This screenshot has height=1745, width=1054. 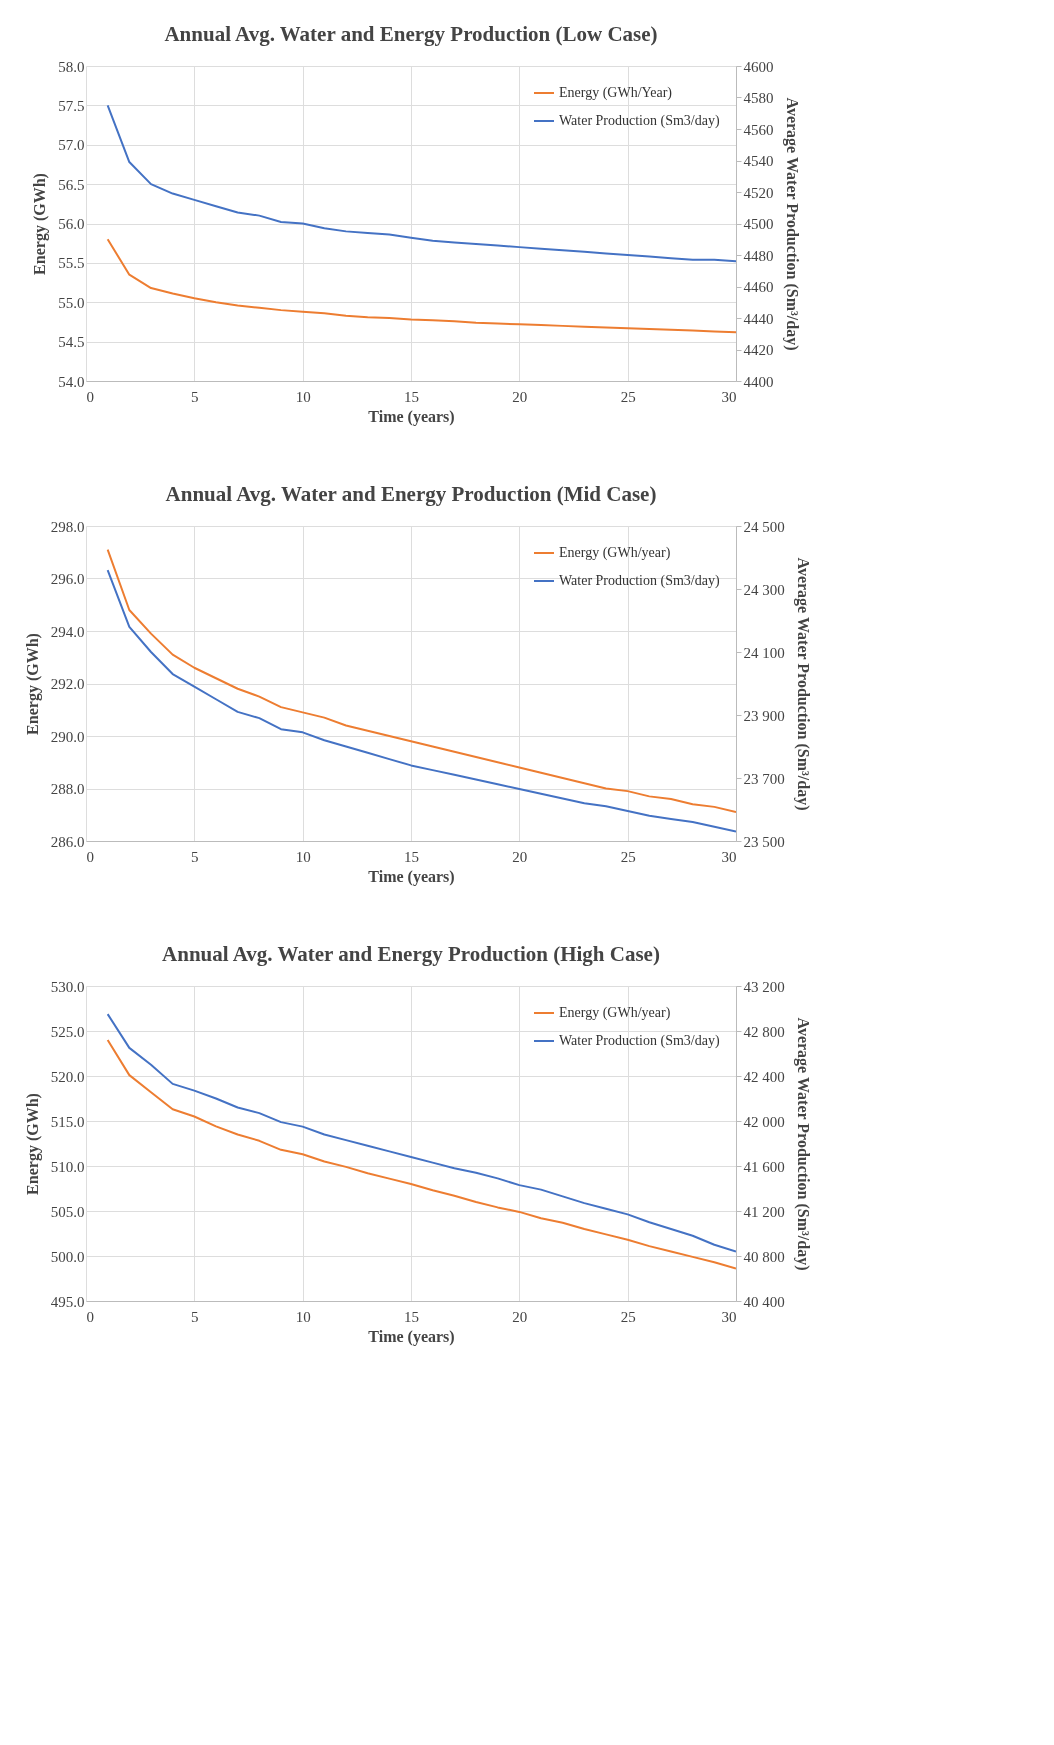 What do you see at coordinates (758, 255) in the screenshot?
I see `y2-tick-label: 4480` at bounding box center [758, 255].